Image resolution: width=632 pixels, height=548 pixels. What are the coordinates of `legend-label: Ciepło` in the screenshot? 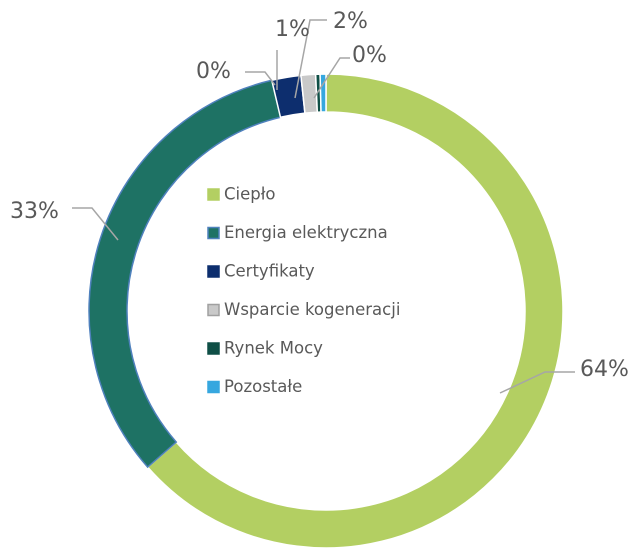 It's located at (250, 194).